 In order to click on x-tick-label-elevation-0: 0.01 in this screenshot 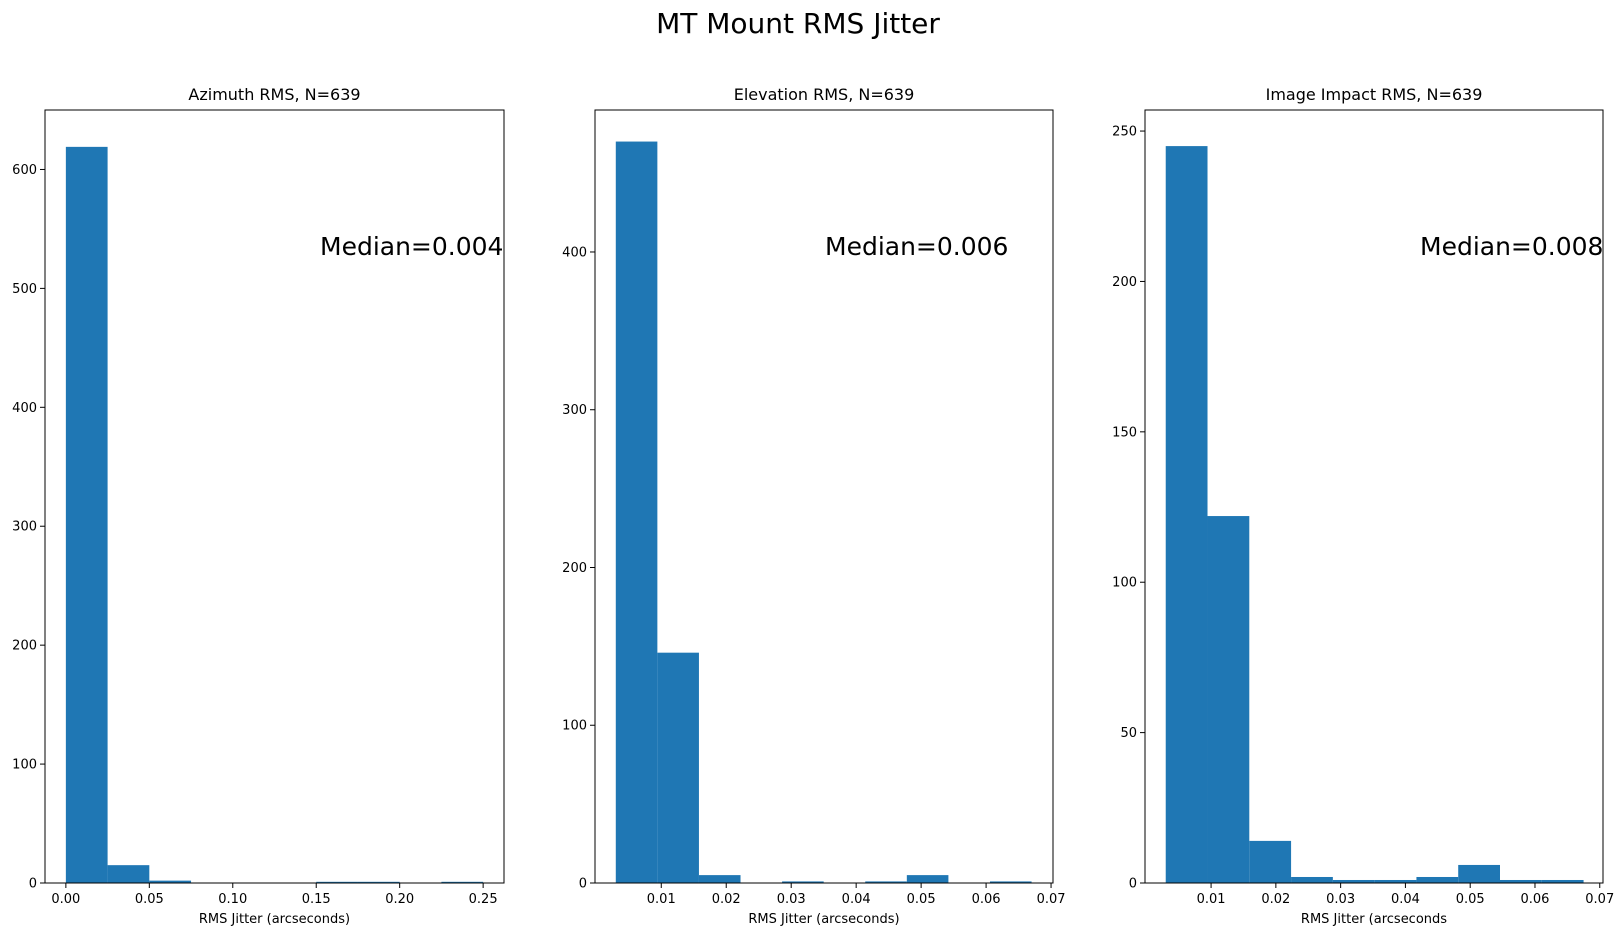, I will do `click(661, 899)`.